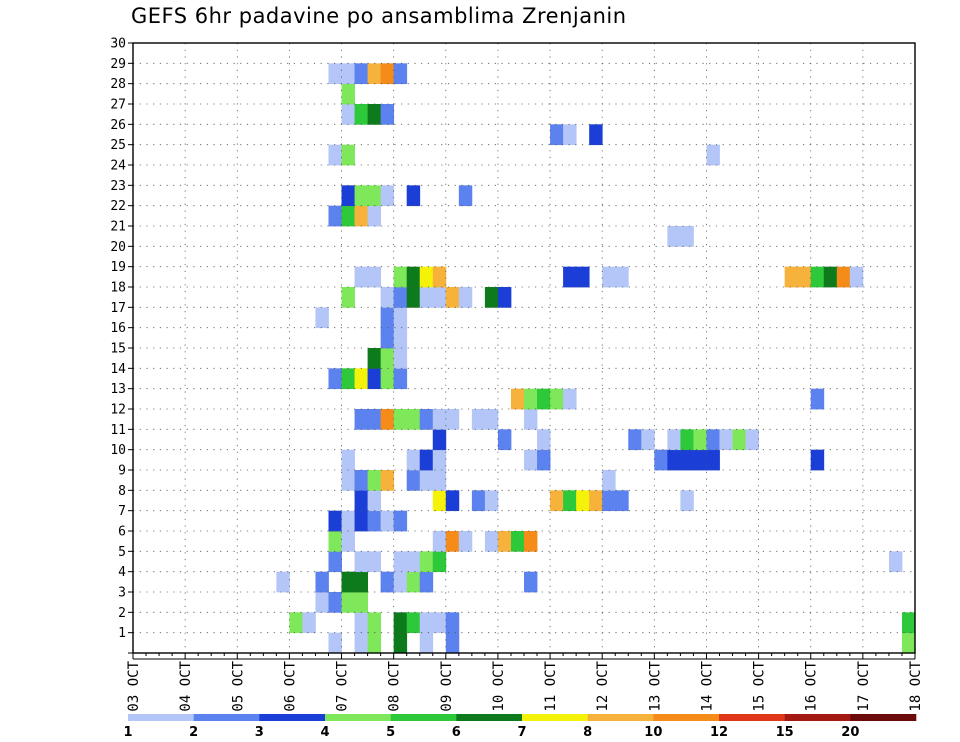 Image resolution: width=960 pixels, height=742 pixels. Describe the element at coordinates (122, 552) in the screenshot. I see `y-tick-label: 5` at that location.